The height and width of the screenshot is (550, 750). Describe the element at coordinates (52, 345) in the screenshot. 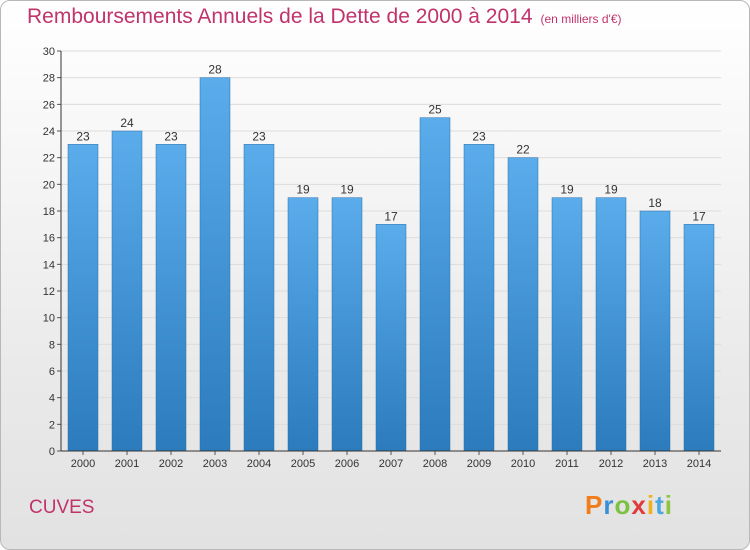

I see `y-tick-label: 8` at that location.